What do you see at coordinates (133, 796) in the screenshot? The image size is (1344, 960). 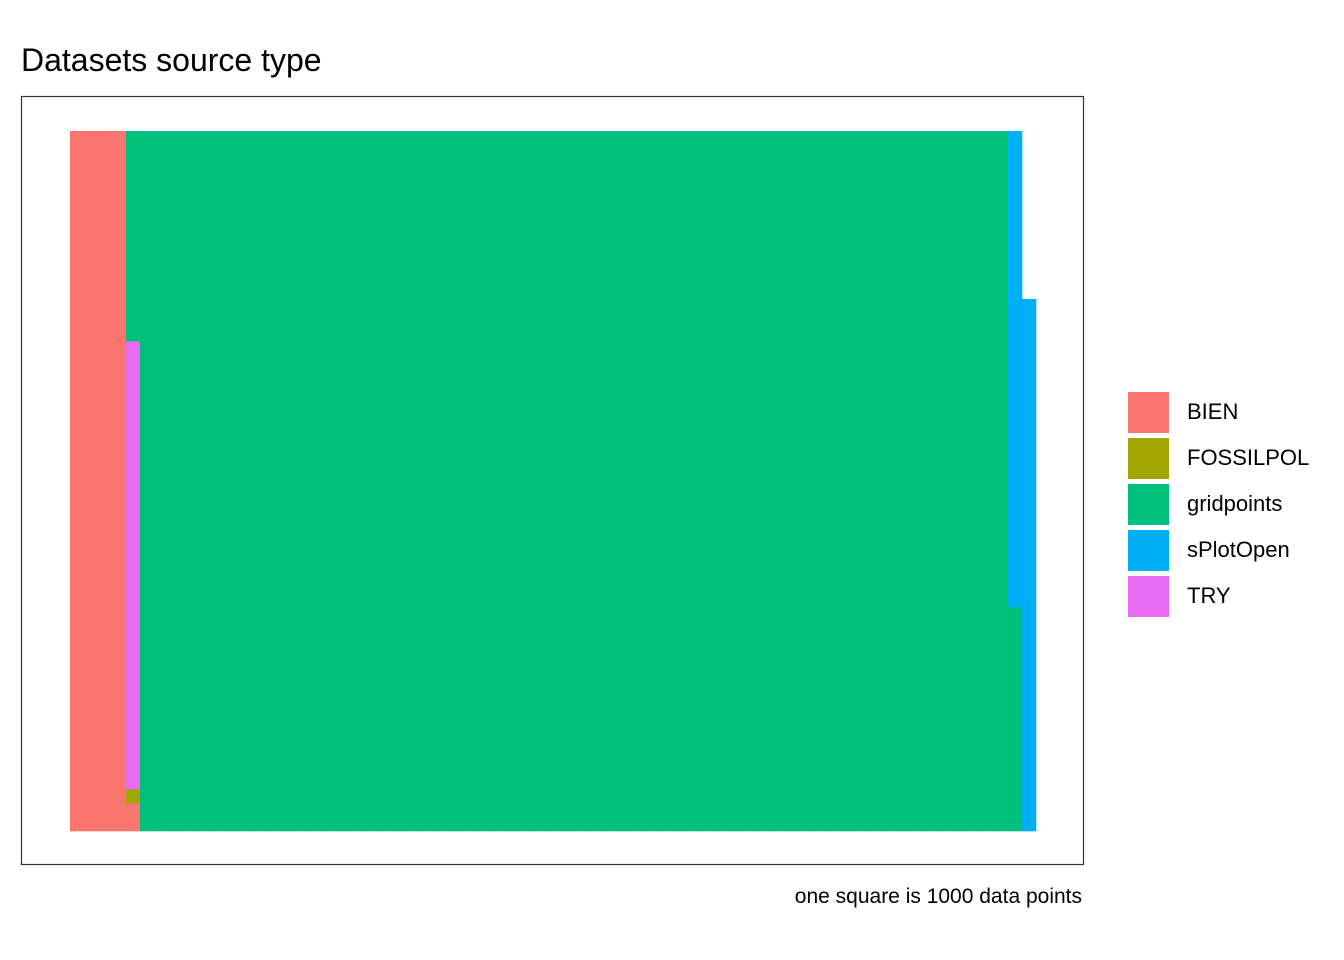 I see `waffle-block-fossilpol` at bounding box center [133, 796].